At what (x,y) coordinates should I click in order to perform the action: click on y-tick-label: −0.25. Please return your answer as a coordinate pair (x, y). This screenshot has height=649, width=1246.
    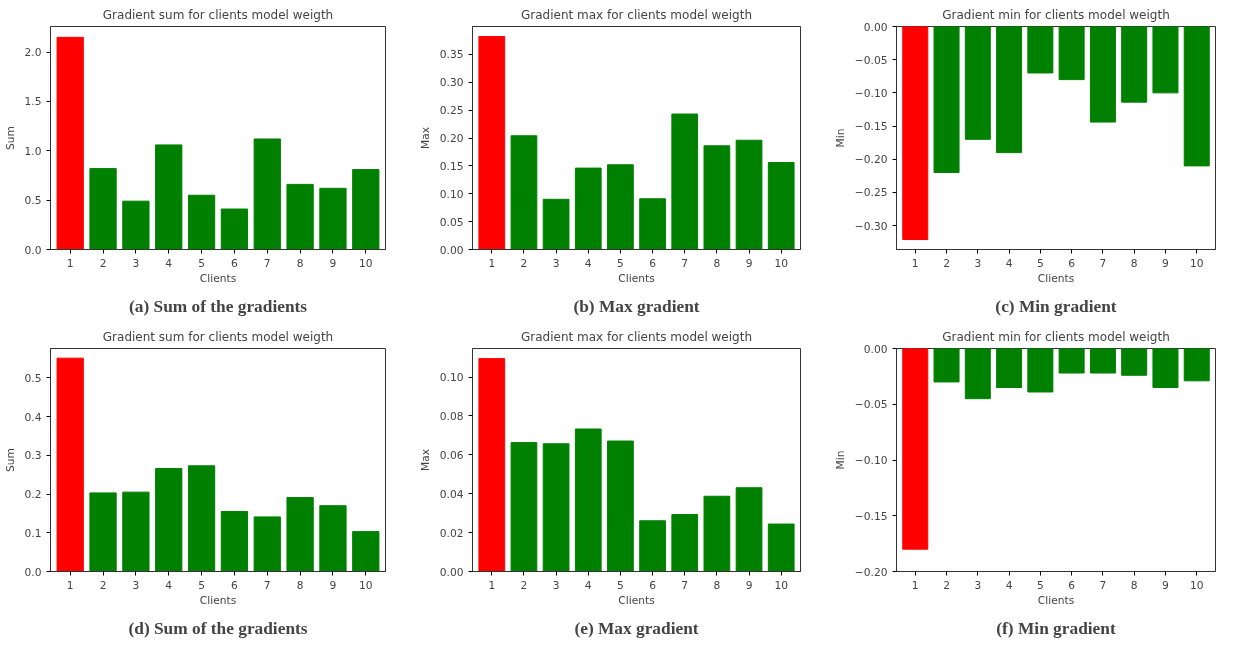
    Looking at the image, I should click on (871, 193).